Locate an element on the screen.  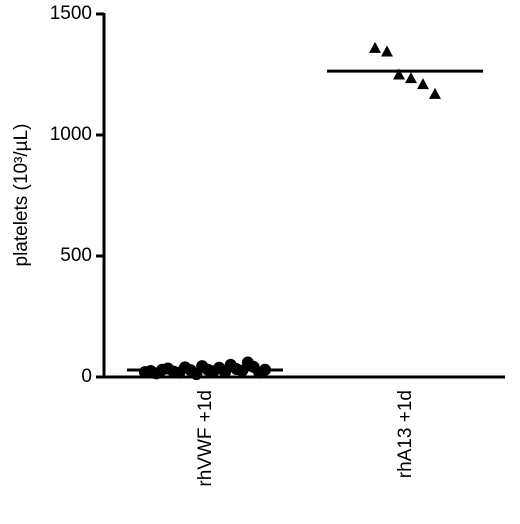
y-axis-label: platelets (10³/µL) is located at coordinates (21, 195).